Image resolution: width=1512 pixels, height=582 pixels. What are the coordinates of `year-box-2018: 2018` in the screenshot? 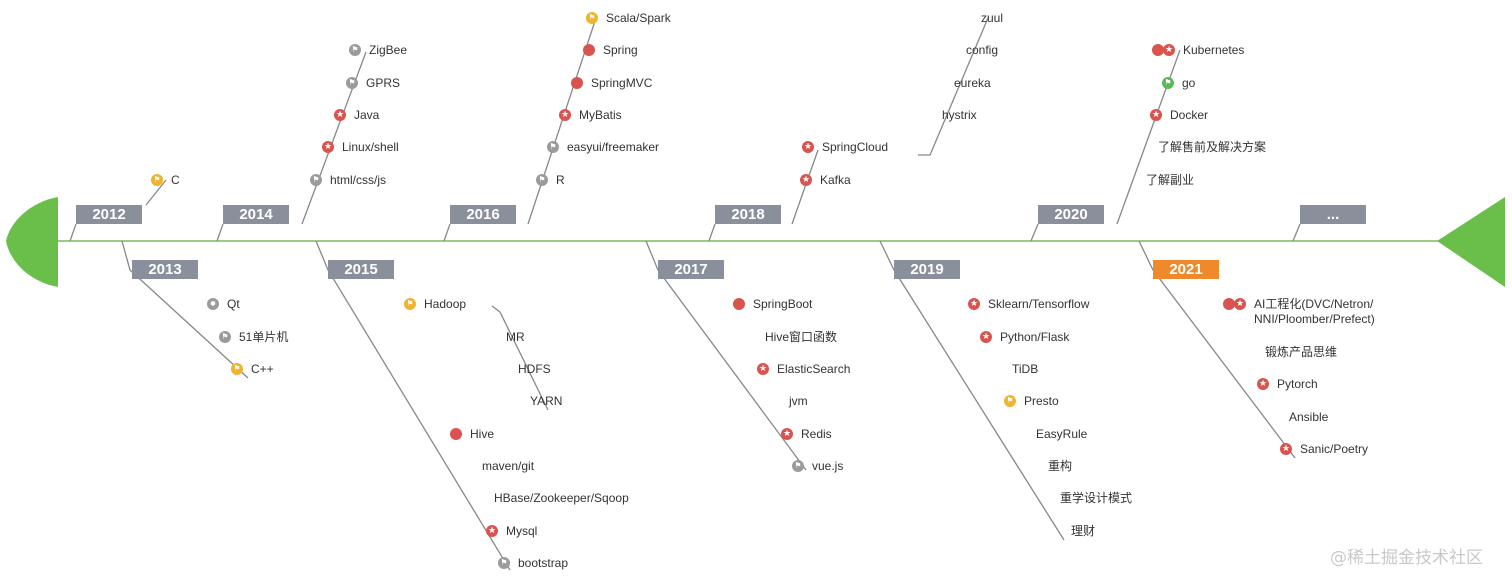 It's located at (748, 214).